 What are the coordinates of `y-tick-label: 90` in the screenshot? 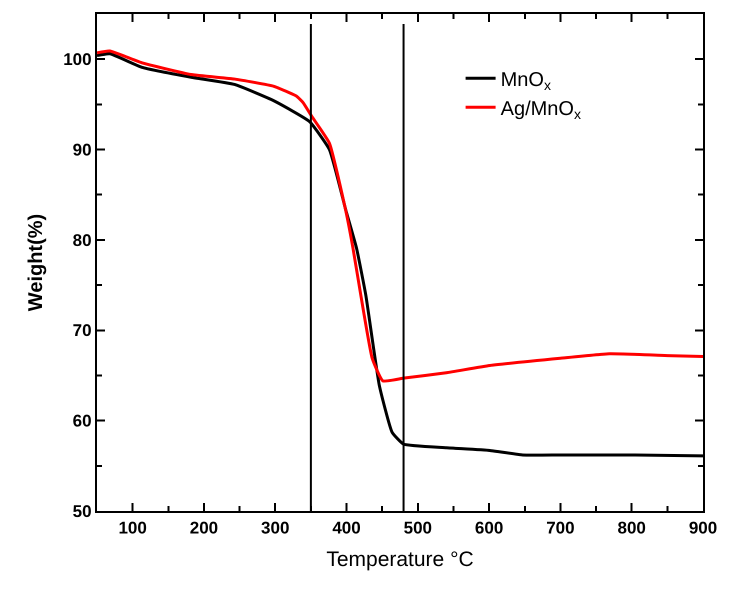 It's located at (82, 150).